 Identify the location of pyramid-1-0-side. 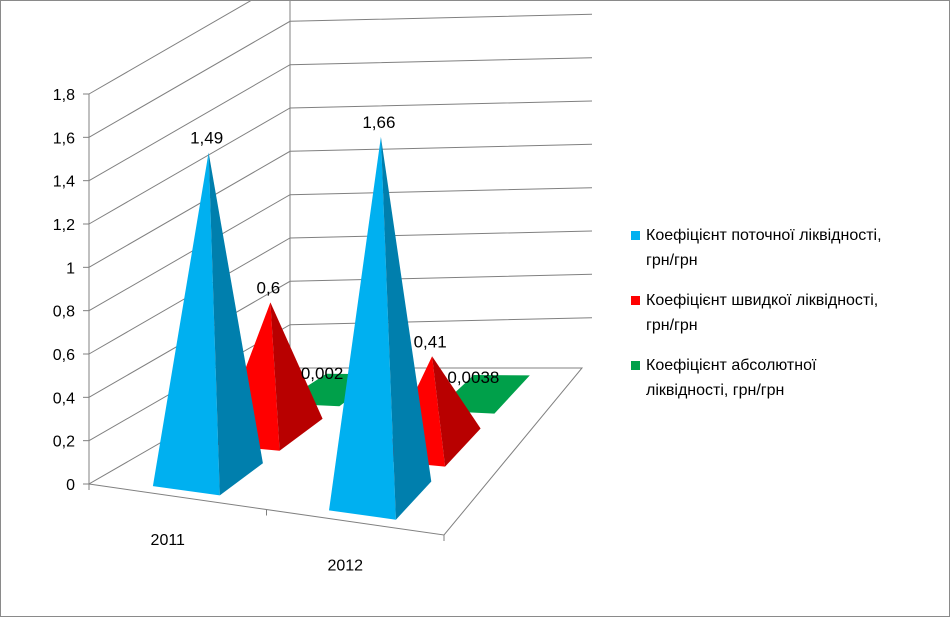
(296, 376).